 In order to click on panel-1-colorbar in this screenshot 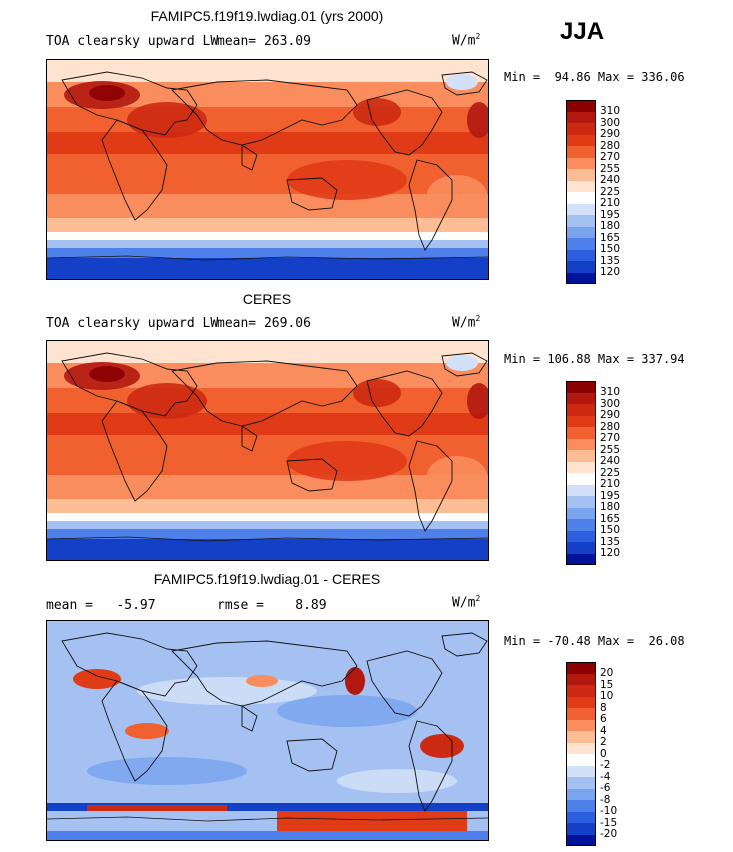, I will do `click(581, 192)`.